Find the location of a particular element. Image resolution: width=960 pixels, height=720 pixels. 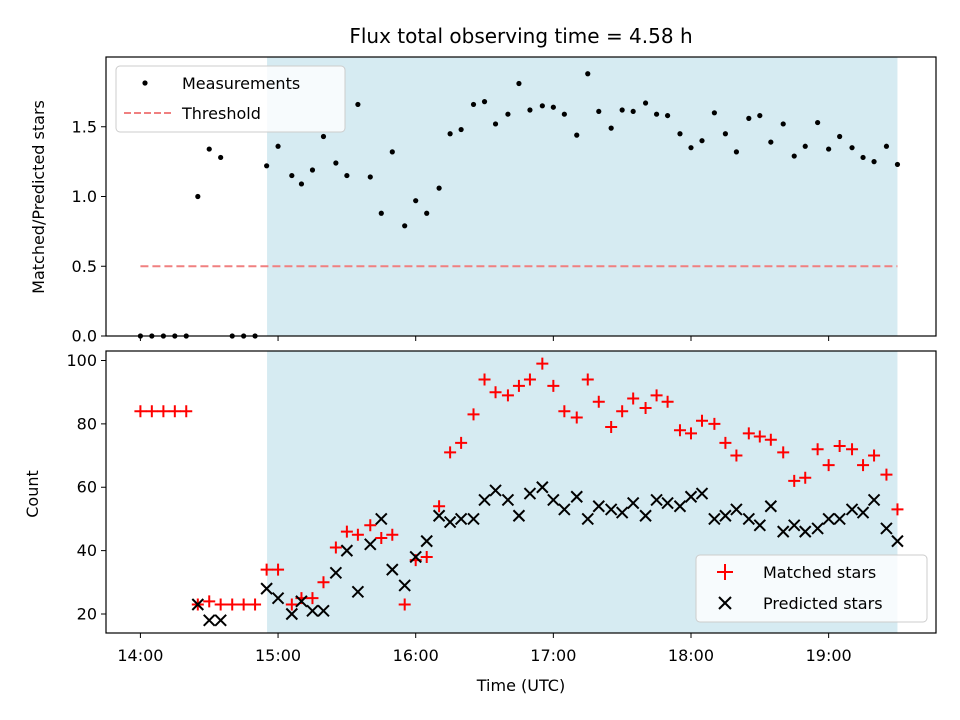

count-y-tick-label: 20 is located at coordinates (87, 613).